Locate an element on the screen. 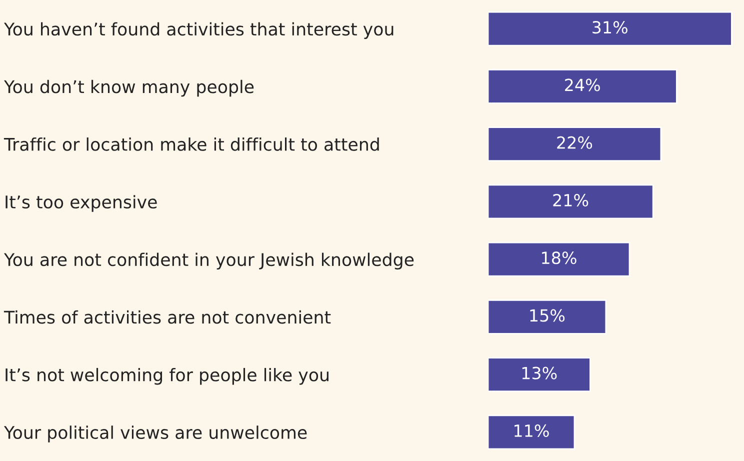 The image size is (744, 461). y-tick-label: Traffic or location make it difficult to attend is located at coordinates (191, 144).